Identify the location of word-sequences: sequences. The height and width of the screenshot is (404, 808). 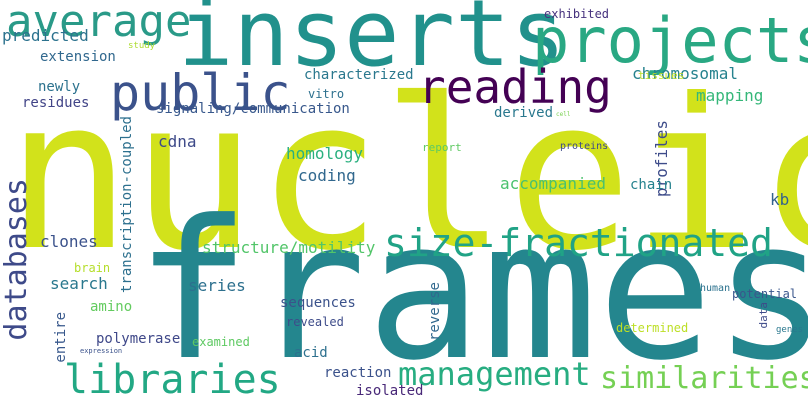
(318, 303).